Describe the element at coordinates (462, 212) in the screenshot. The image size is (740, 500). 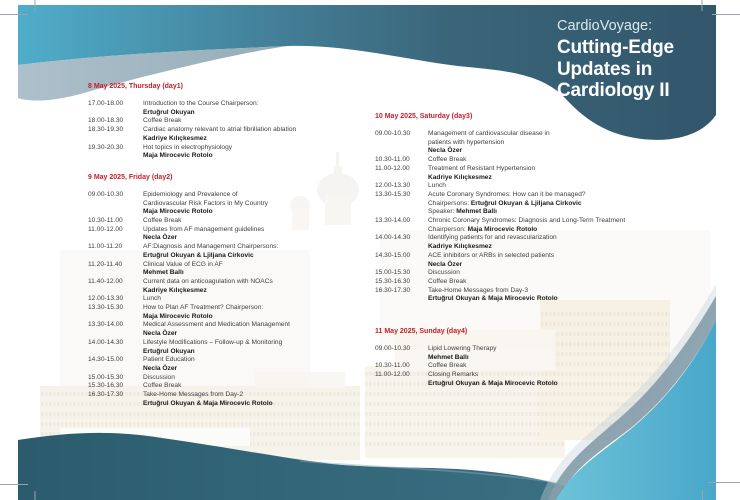
I see `session-line: Speaker: Mehmet Ballı` at that location.